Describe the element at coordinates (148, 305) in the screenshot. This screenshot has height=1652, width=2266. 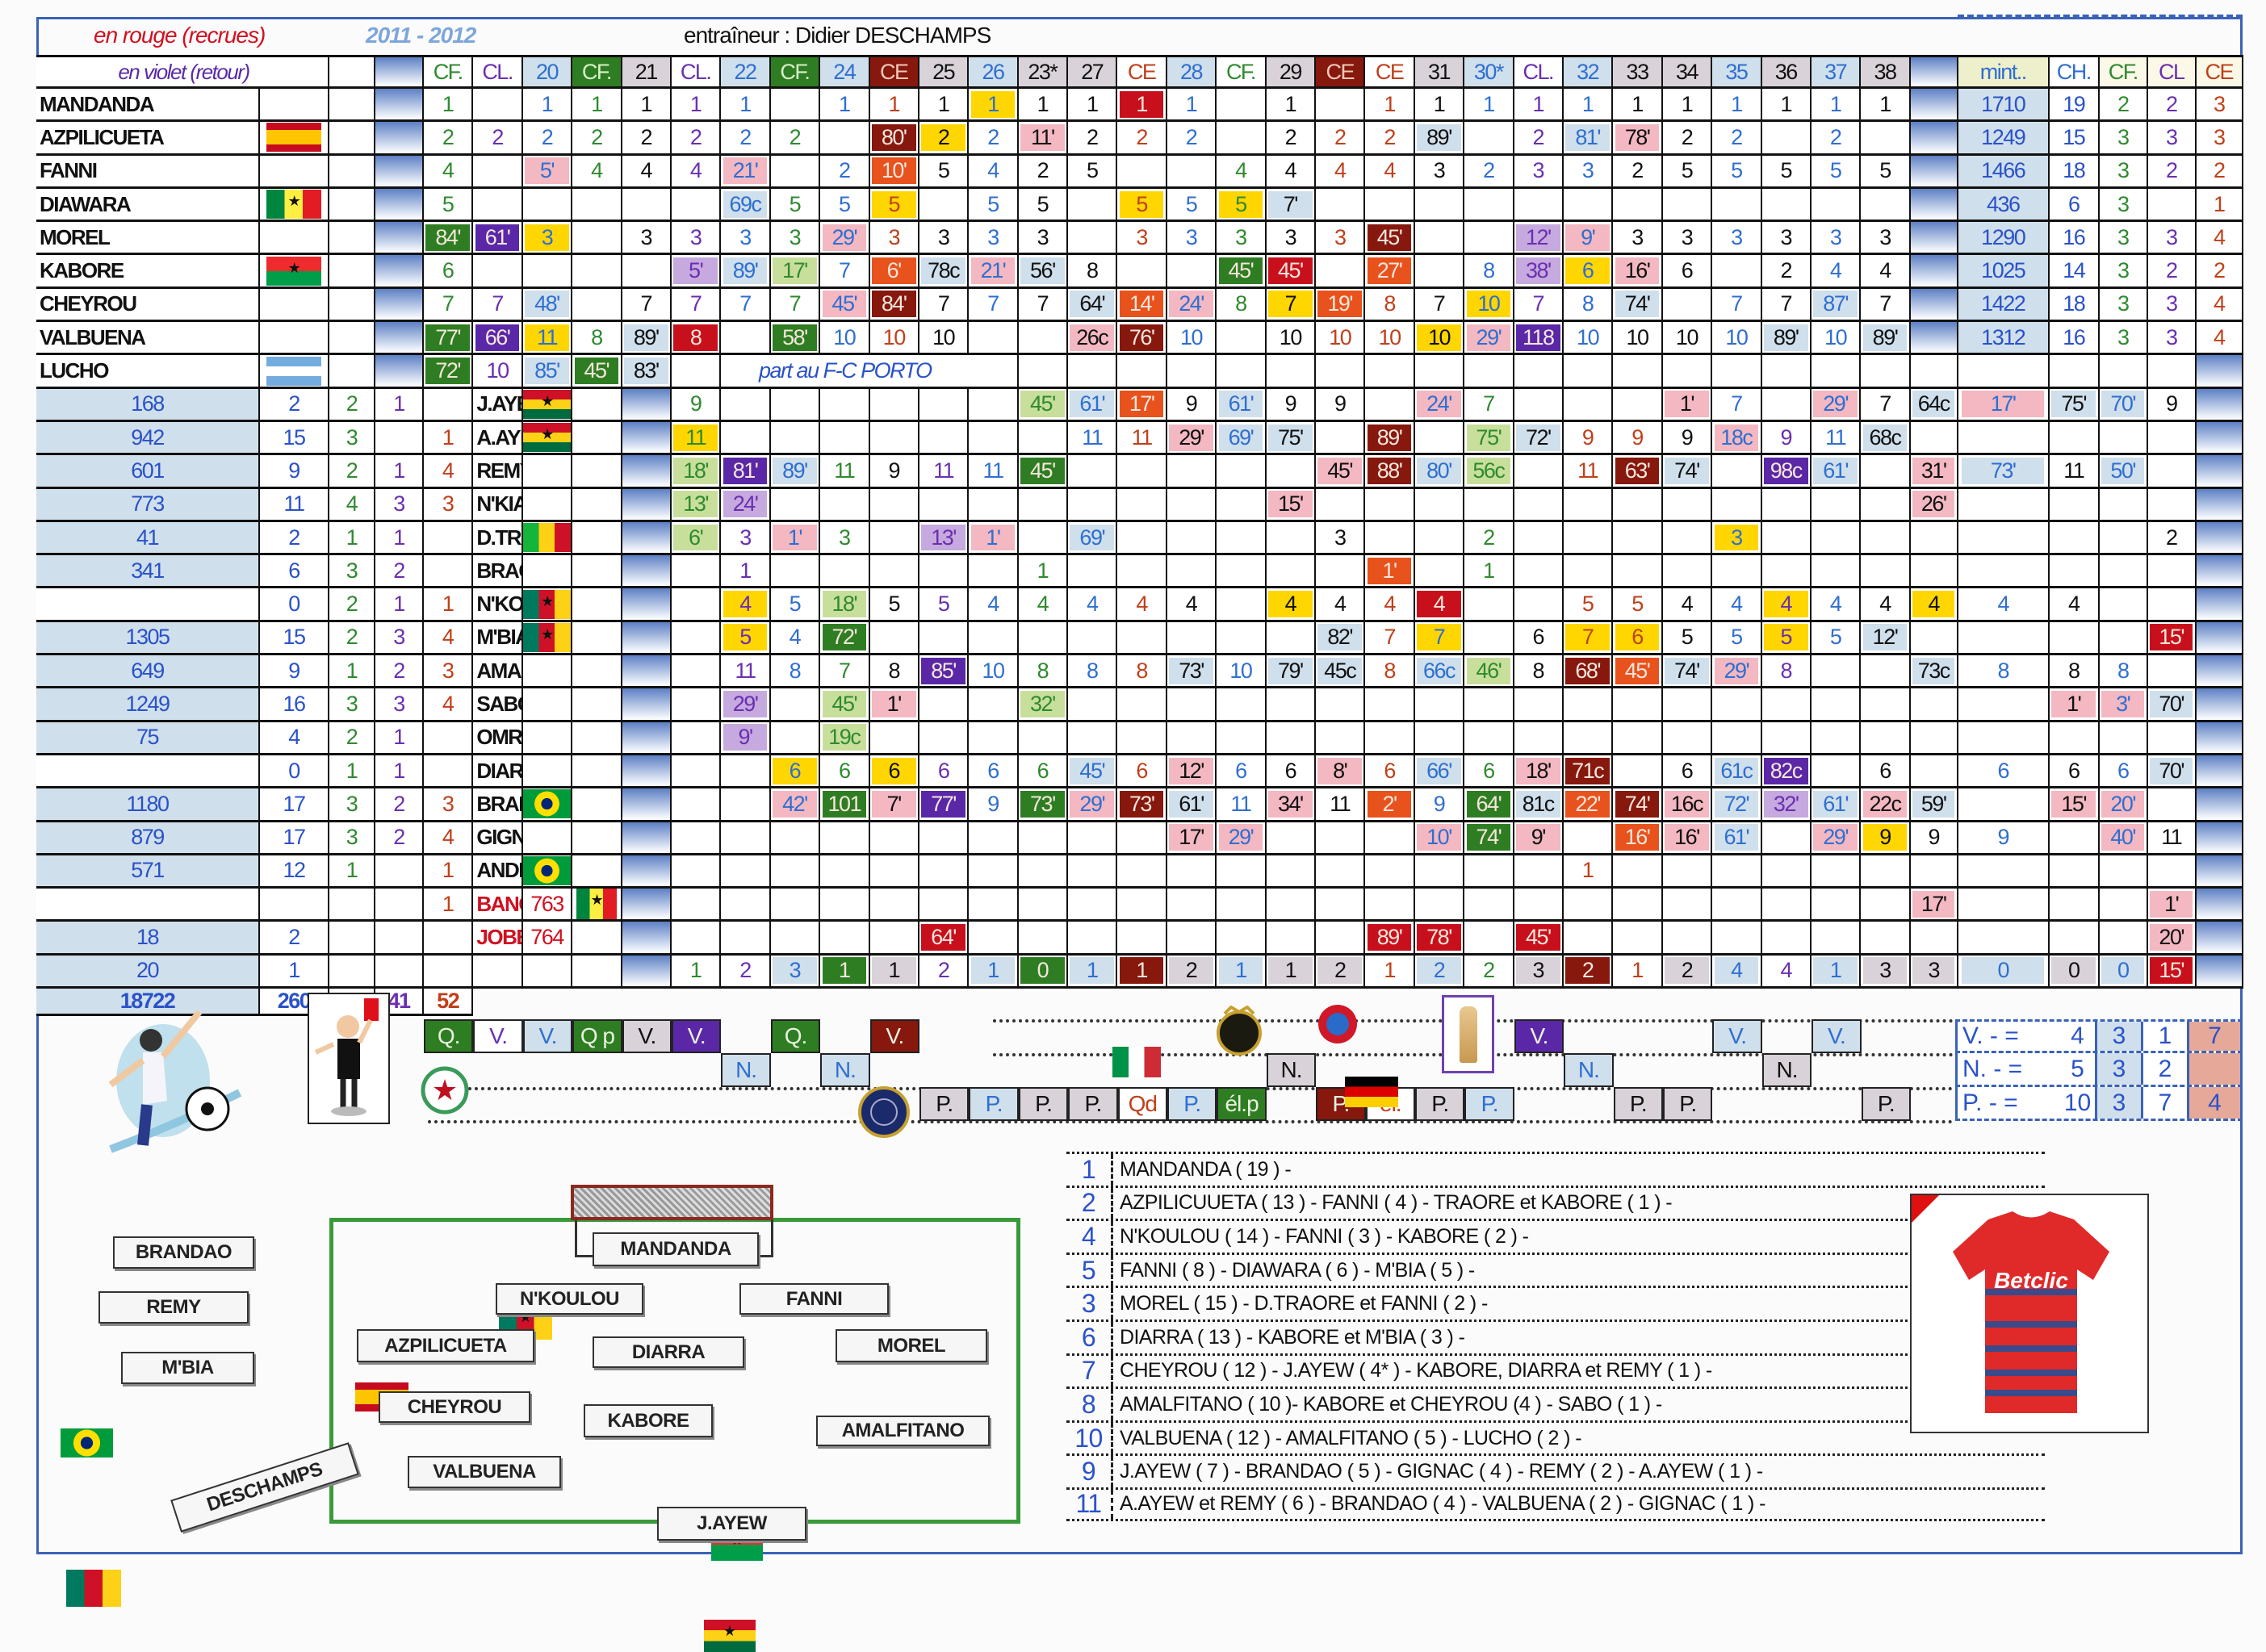
I see `player-name: CHEYROU` at that location.